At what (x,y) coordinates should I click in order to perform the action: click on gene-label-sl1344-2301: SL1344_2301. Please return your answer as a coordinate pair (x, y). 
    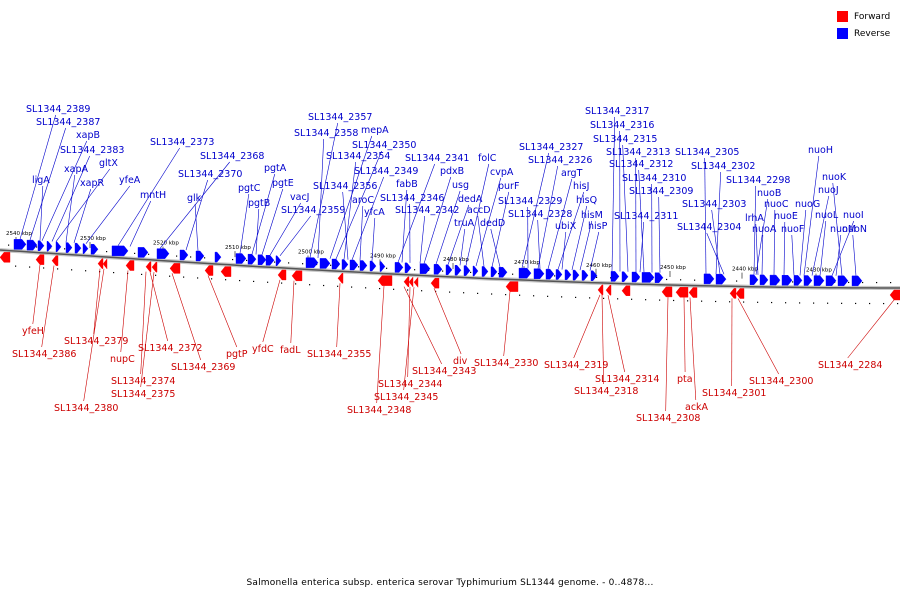
    Looking at the image, I should click on (734, 393).